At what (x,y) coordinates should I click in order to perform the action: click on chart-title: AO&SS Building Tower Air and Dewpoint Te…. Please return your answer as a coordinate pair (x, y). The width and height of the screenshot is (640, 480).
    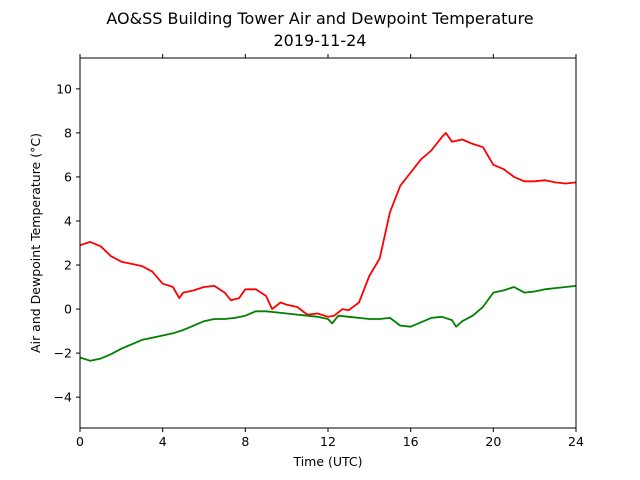
    Looking at the image, I should click on (319, 18).